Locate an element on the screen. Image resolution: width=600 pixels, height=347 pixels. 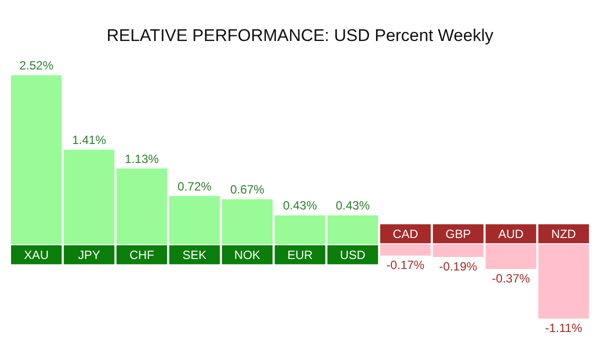
data-label: 1.41% is located at coordinates (89, 140).